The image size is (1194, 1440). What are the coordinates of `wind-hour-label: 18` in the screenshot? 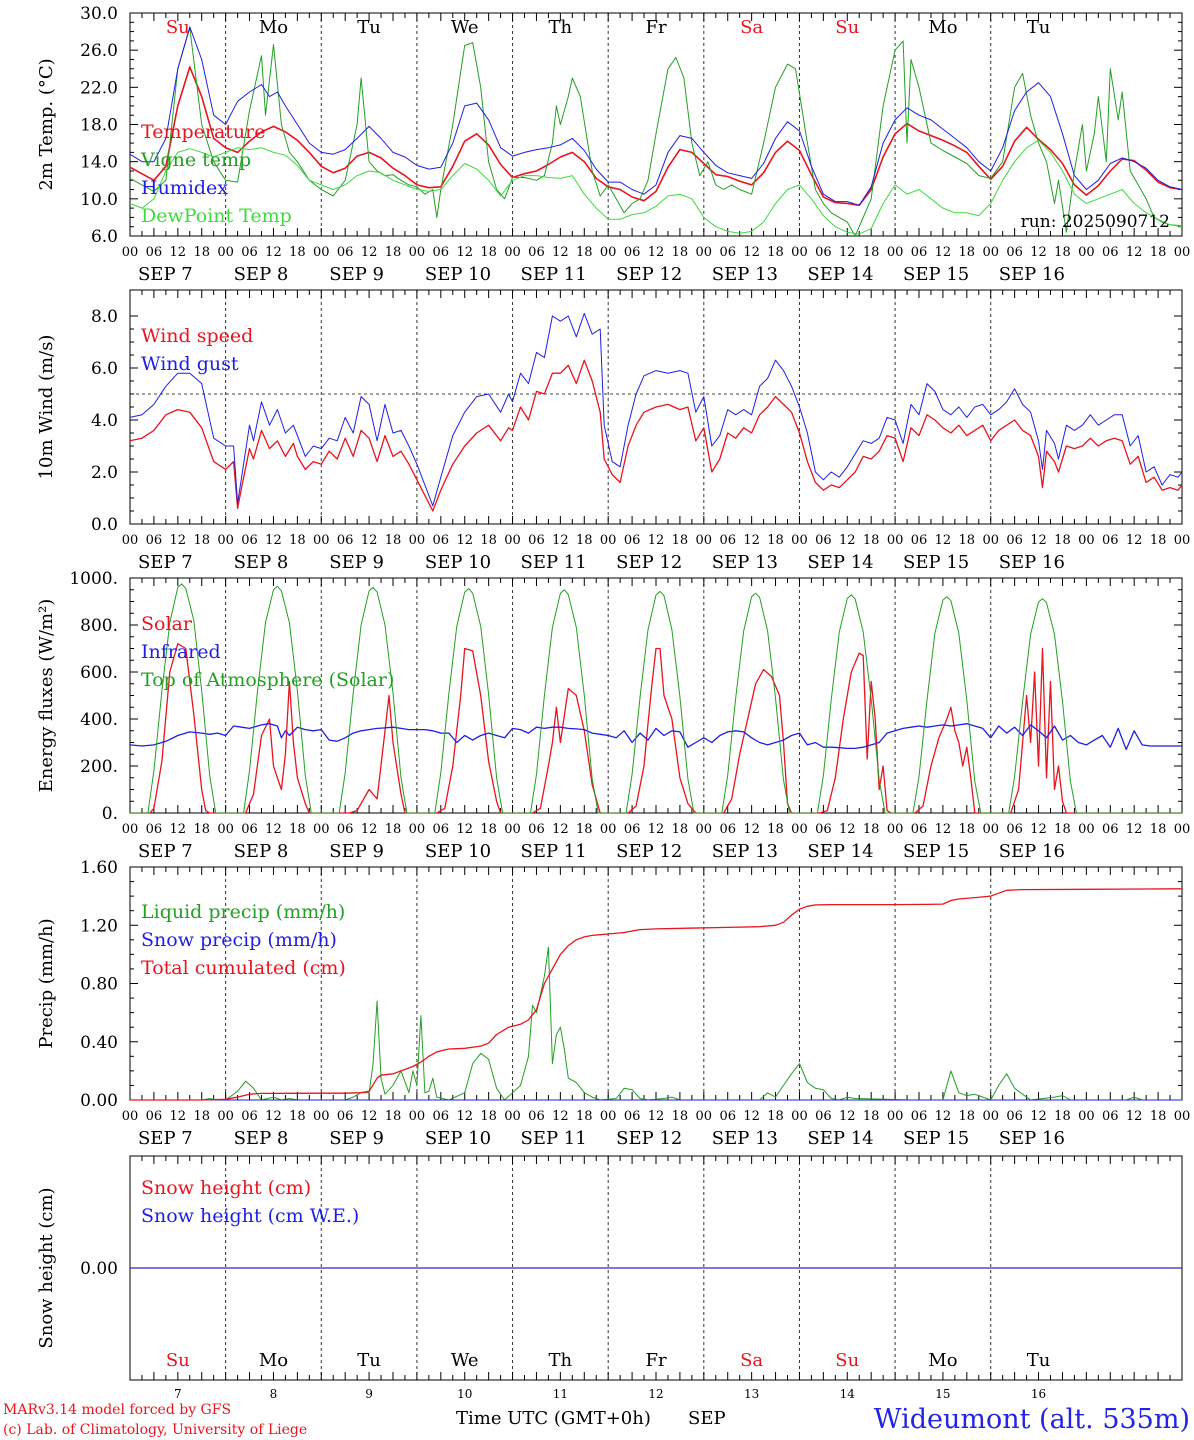 It's located at (775, 540).